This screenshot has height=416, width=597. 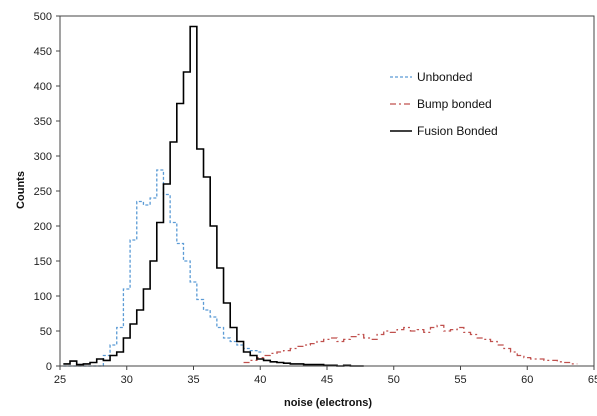 What do you see at coordinates (592, 380) in the screenshot?
I see `x-tick-label: 65` at bounding box center [592, 380].